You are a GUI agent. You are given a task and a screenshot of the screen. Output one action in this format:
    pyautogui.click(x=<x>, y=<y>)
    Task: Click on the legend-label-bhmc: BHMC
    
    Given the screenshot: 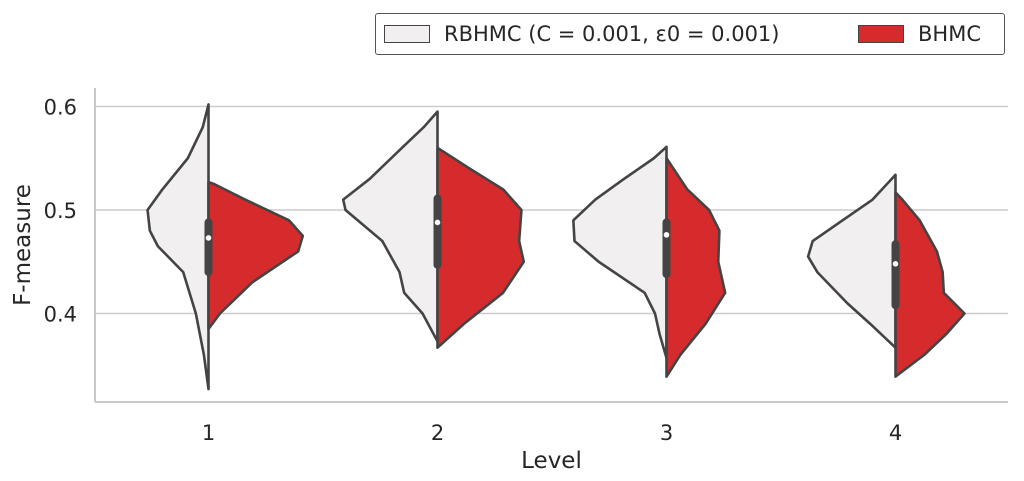 What is the action you would take?
    pyautogui.click(x=949, y=34)
    